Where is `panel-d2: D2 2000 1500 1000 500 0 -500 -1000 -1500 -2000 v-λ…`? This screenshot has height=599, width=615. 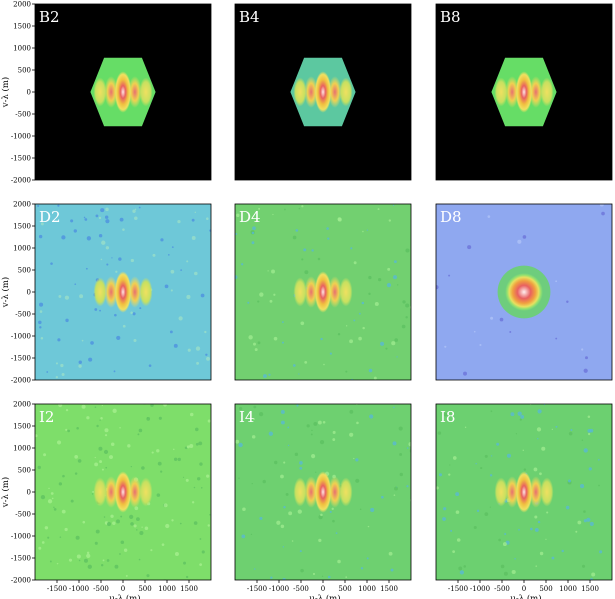 panel-d2: D2 2000 1500 1000 500 0 -500 -1000 -1500 -2000 v-λ… is located at coordinates (116, 287).